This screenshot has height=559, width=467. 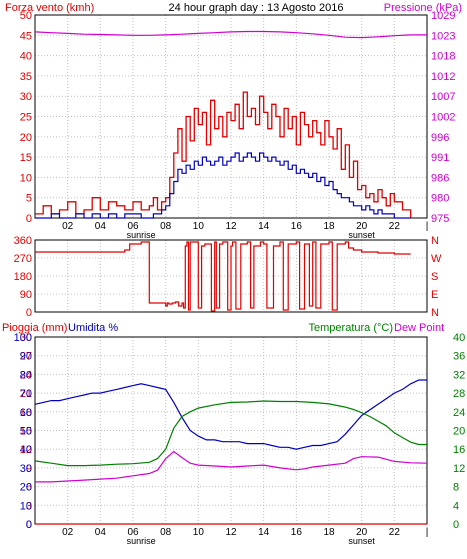 What do you see at coordinates (362, 532) in the screenshot?
I see `weather-xtick-20: 20` at bounding box center [362, 532].